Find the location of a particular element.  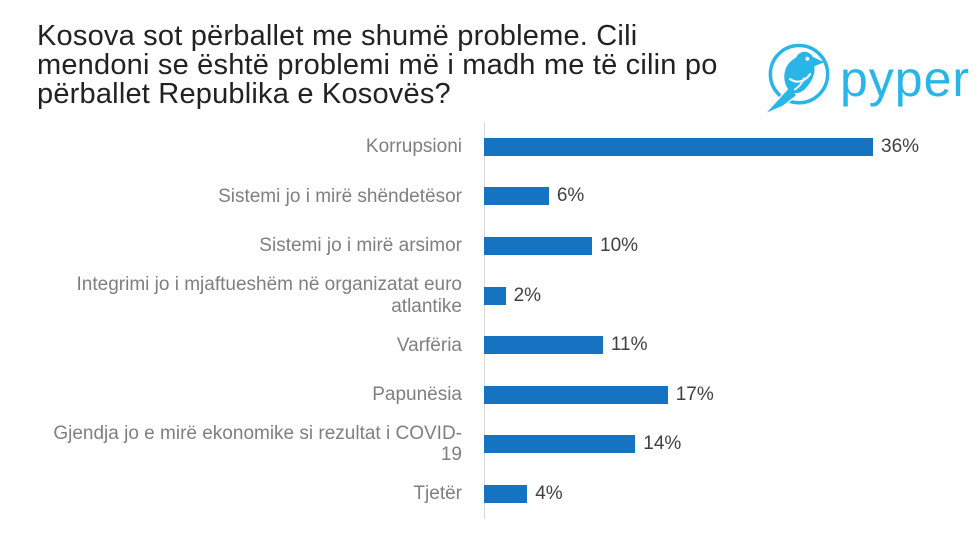

bar-track: 17% is located at coordinates (717, 395).